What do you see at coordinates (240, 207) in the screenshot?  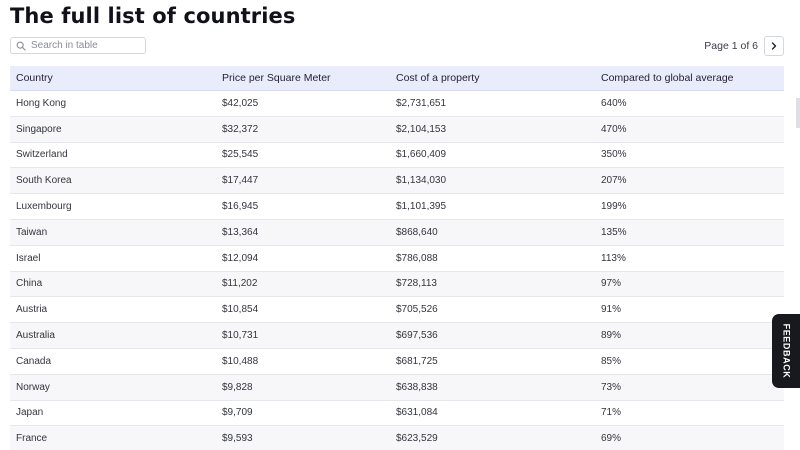 I see `cell-price: $16,945` at bounding box center [240, 207].